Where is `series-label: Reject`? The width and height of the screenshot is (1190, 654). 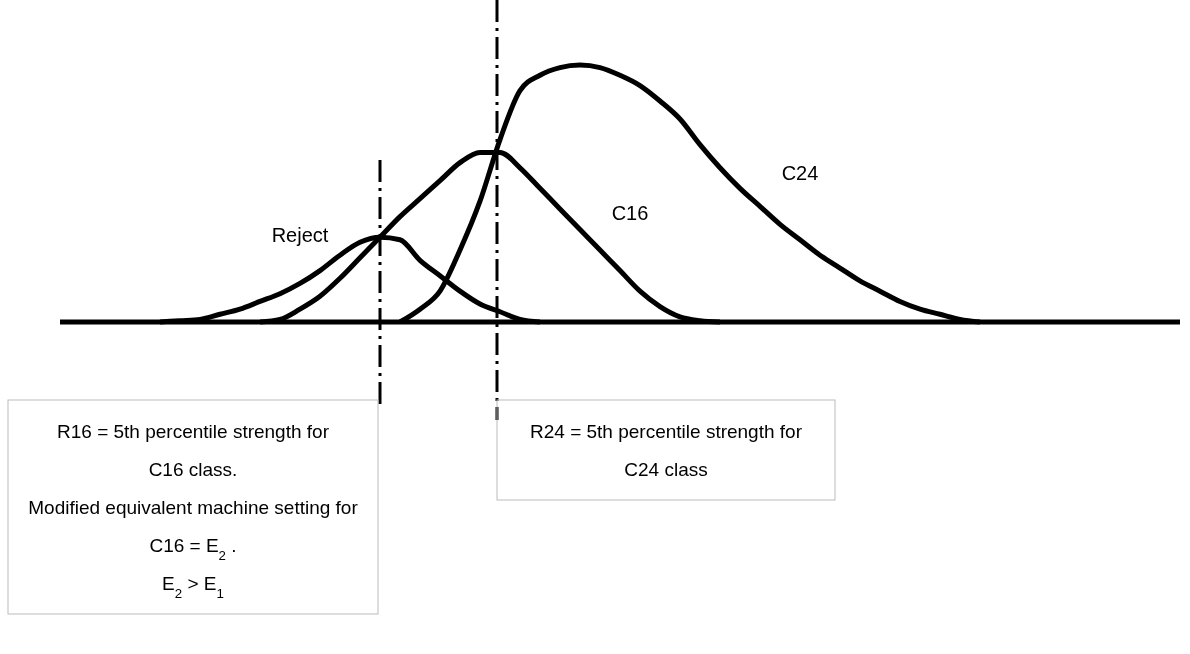
series-label: Reject is located at coordinates (300, 235).